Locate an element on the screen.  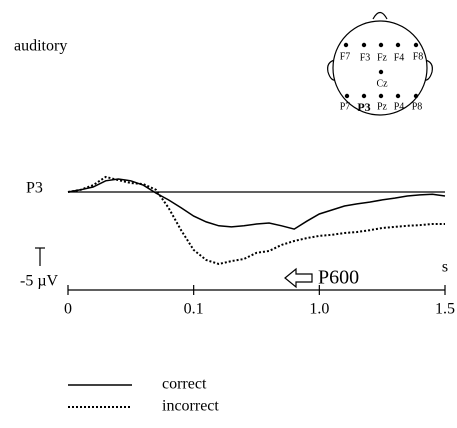
series-line is located at coordinates (256, 204).